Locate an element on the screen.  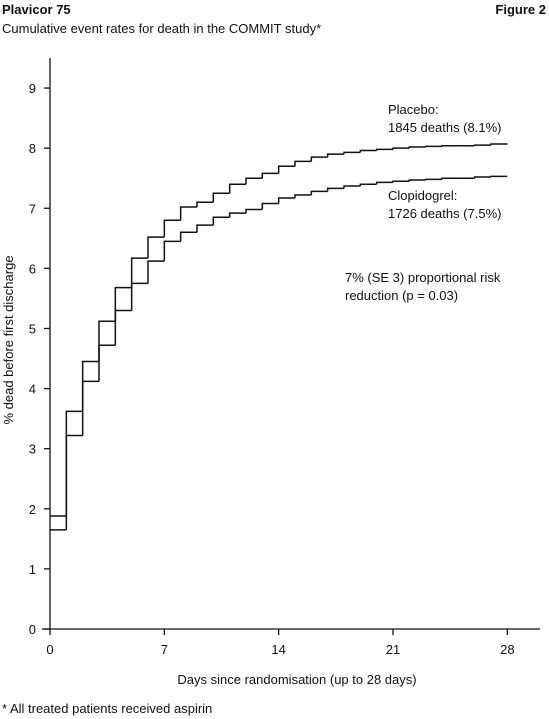
y-tick-label: 3 is located at coordinates (32, 449).